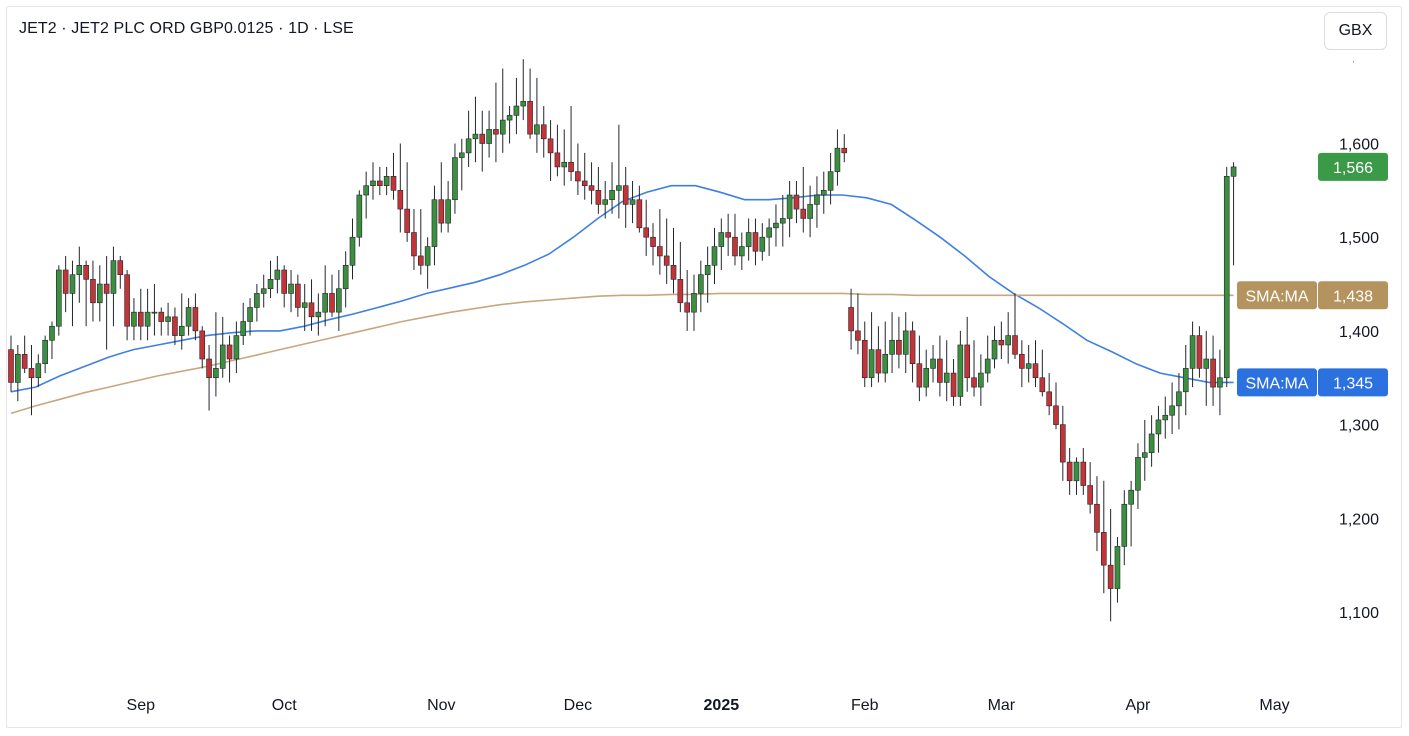  I want to click on sma-value-tag-1-value: 1,438, so click(1353, 296).